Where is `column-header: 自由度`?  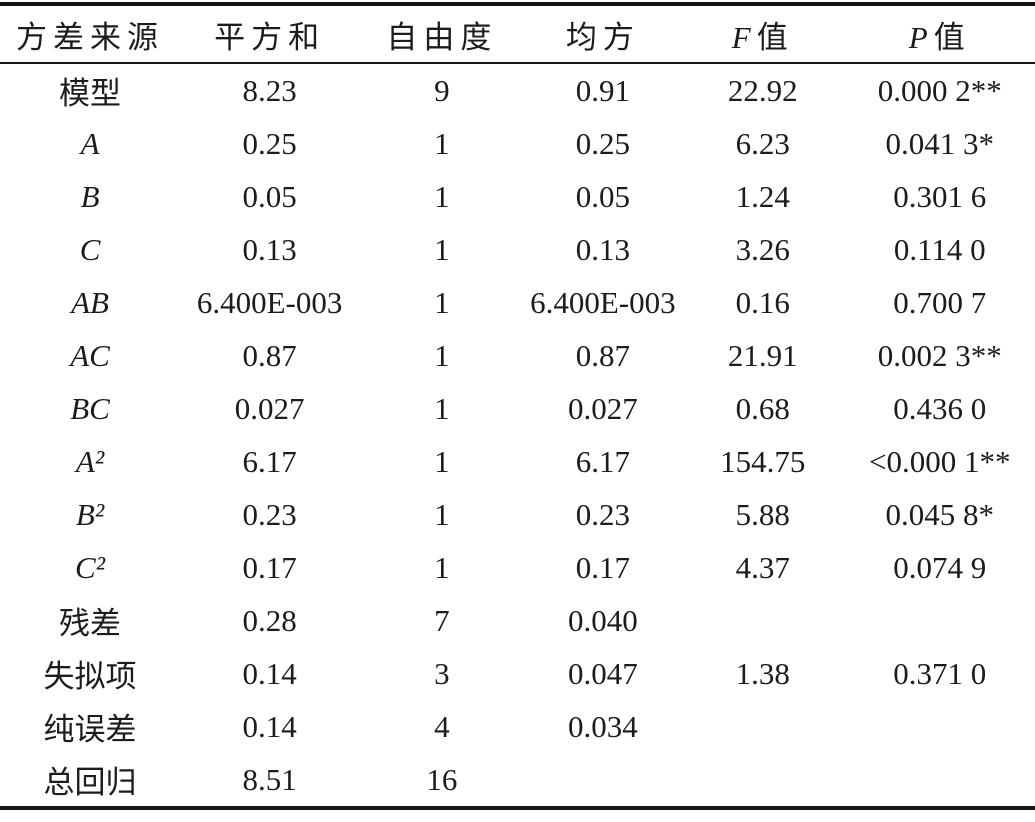
column-header: 自由度 is located at coordinates (442, 37).